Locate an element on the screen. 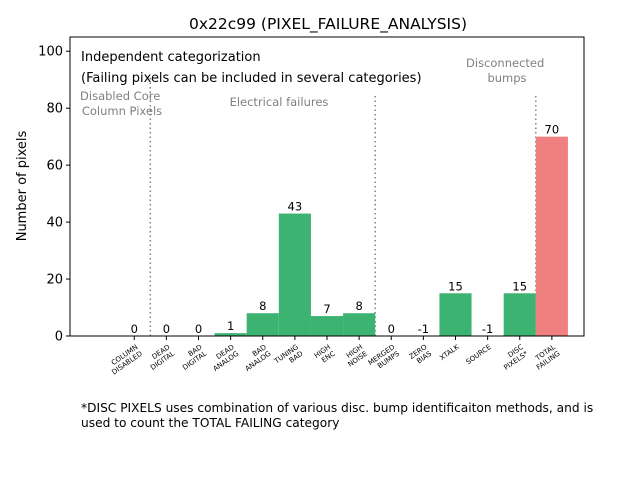 The width and height of the screenshot is (640, 480). x-tick-label: BADDIGITAL is located at coordinates (193, 357).